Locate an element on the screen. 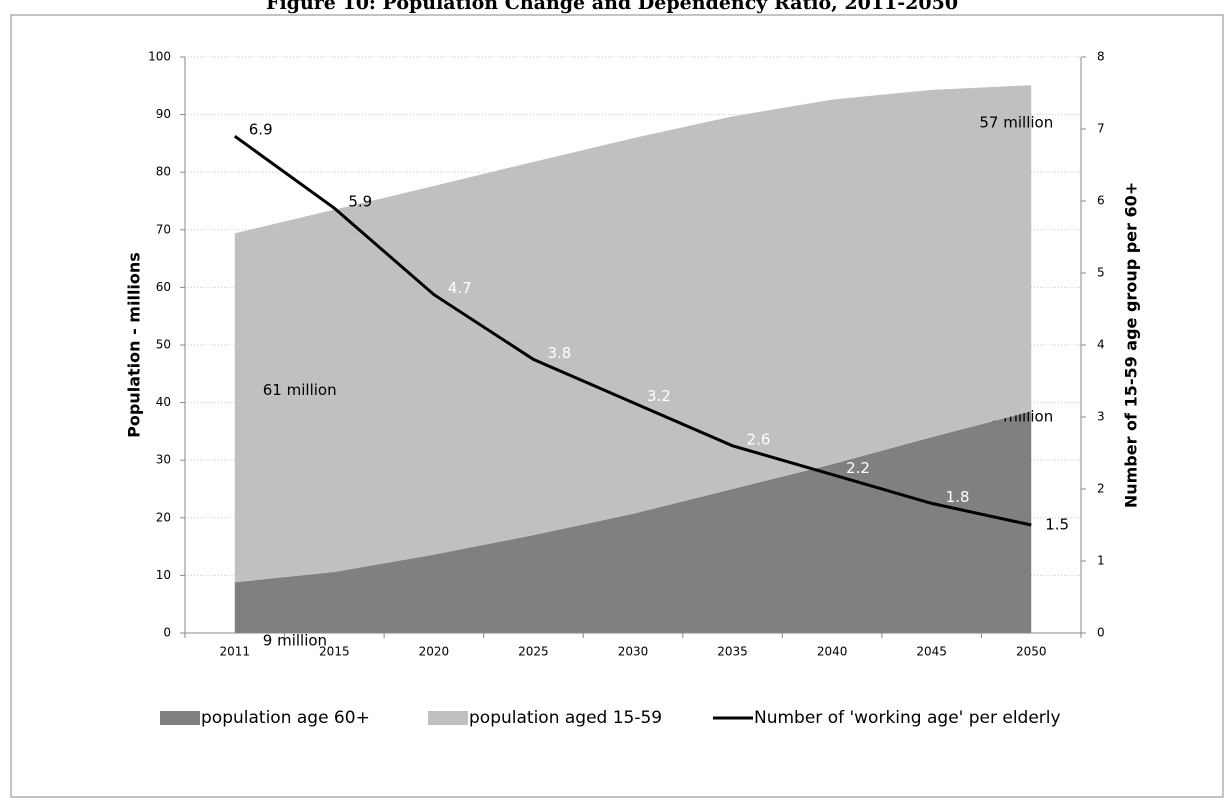 The width and height of the screenshot is (1224, 798). y2-axis-label: Number of 15-59 age group per 60+ is located at coordinates (1131, 345).